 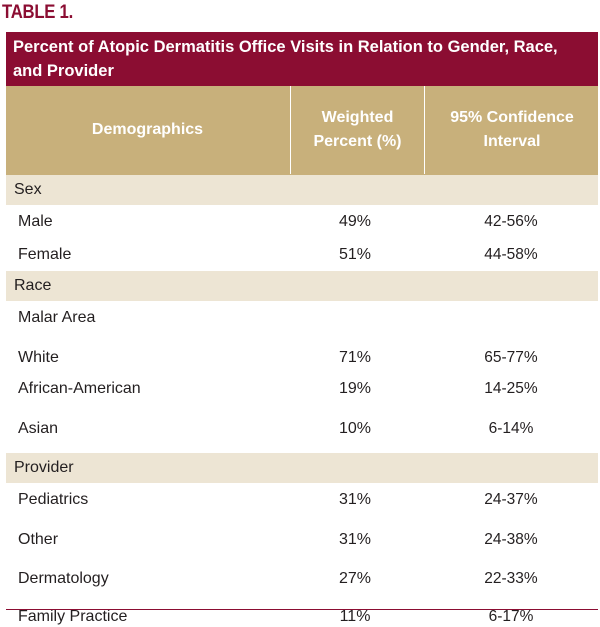 I want to click on section-row-provider: Provider, so click(x=302, y=468).